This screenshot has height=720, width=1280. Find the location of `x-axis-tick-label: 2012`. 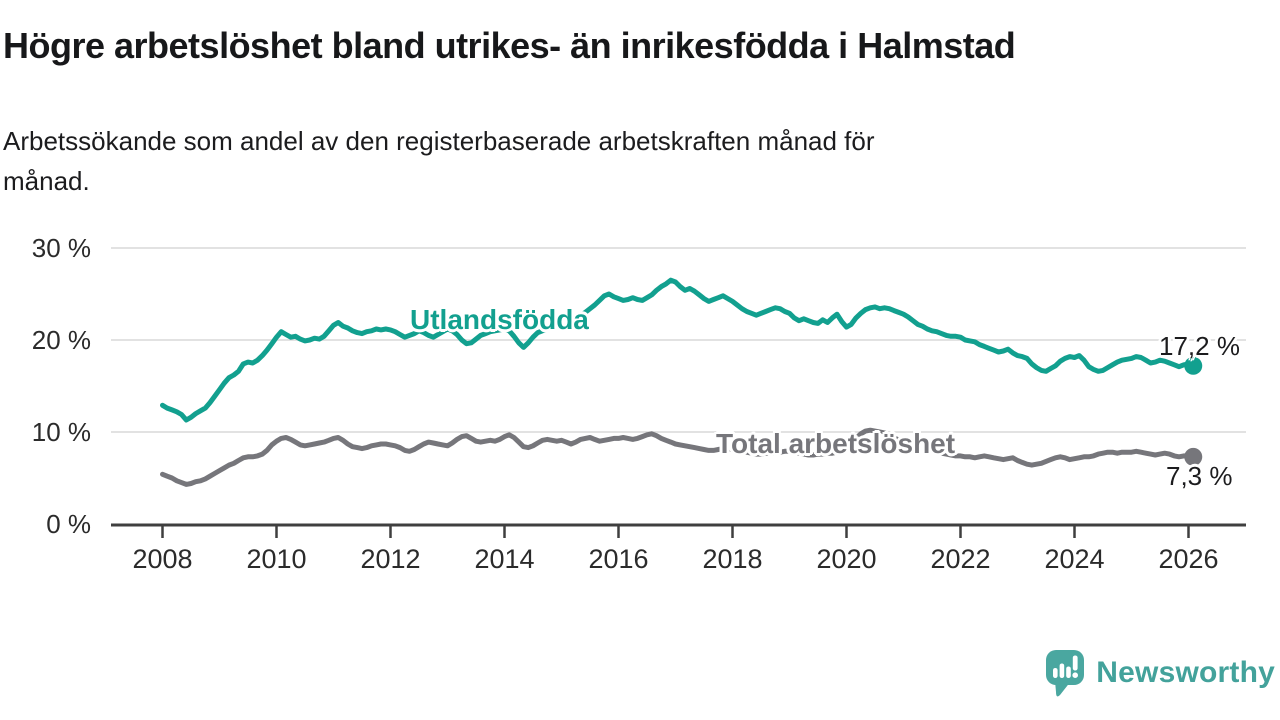

x-axis-tick-label: 2012 is located at coordinates (390, 559).